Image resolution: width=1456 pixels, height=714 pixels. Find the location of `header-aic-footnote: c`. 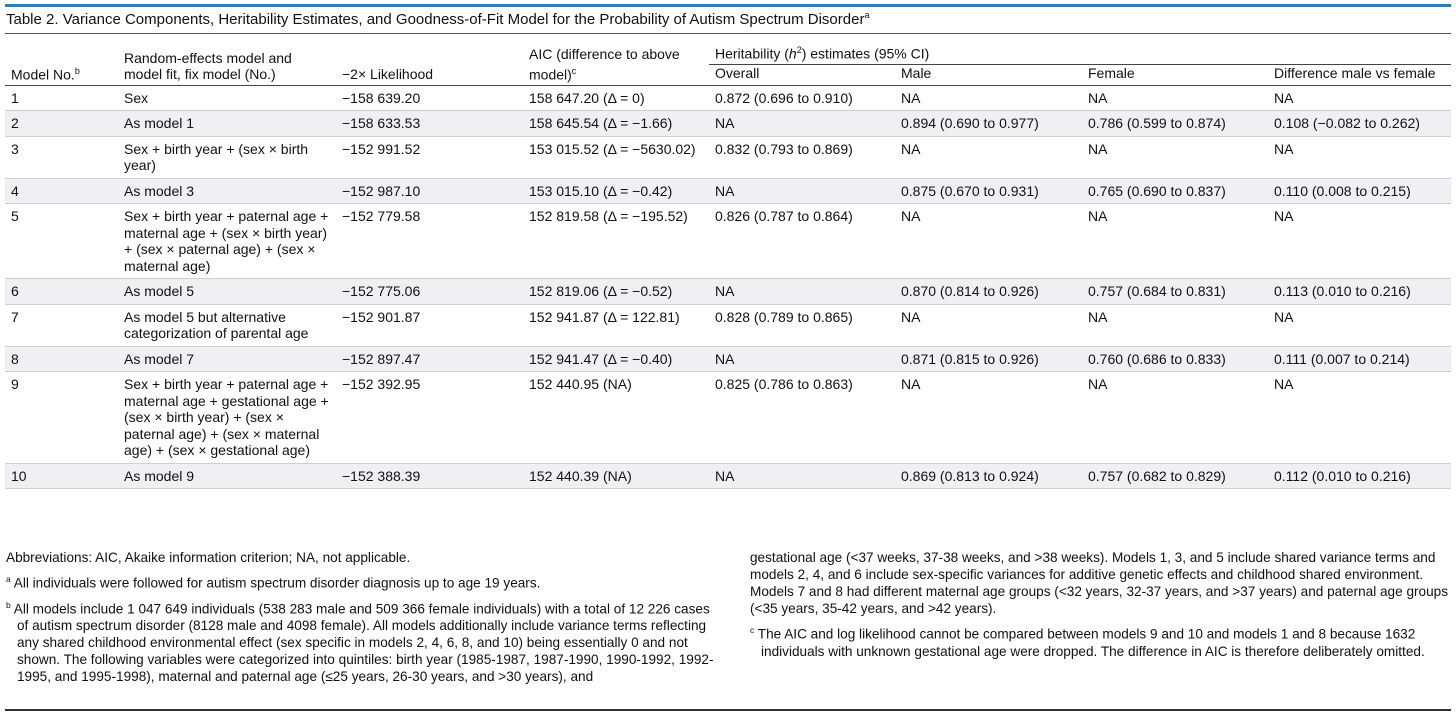

header-aic-footnote: c is located at coordinates (574, 70).